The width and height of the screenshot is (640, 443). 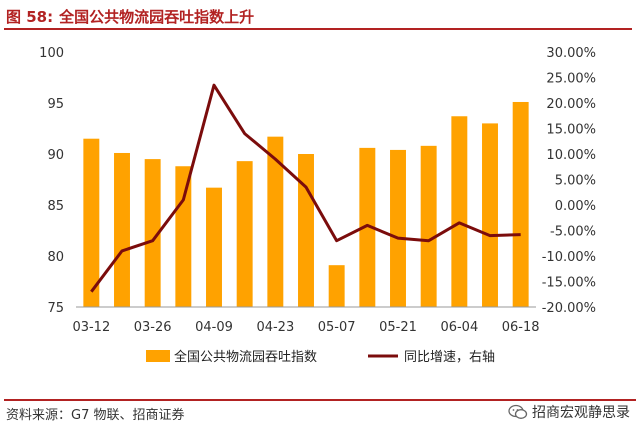 I want to click on right-tick-label: 5.00%, so click(x=575, y=181).